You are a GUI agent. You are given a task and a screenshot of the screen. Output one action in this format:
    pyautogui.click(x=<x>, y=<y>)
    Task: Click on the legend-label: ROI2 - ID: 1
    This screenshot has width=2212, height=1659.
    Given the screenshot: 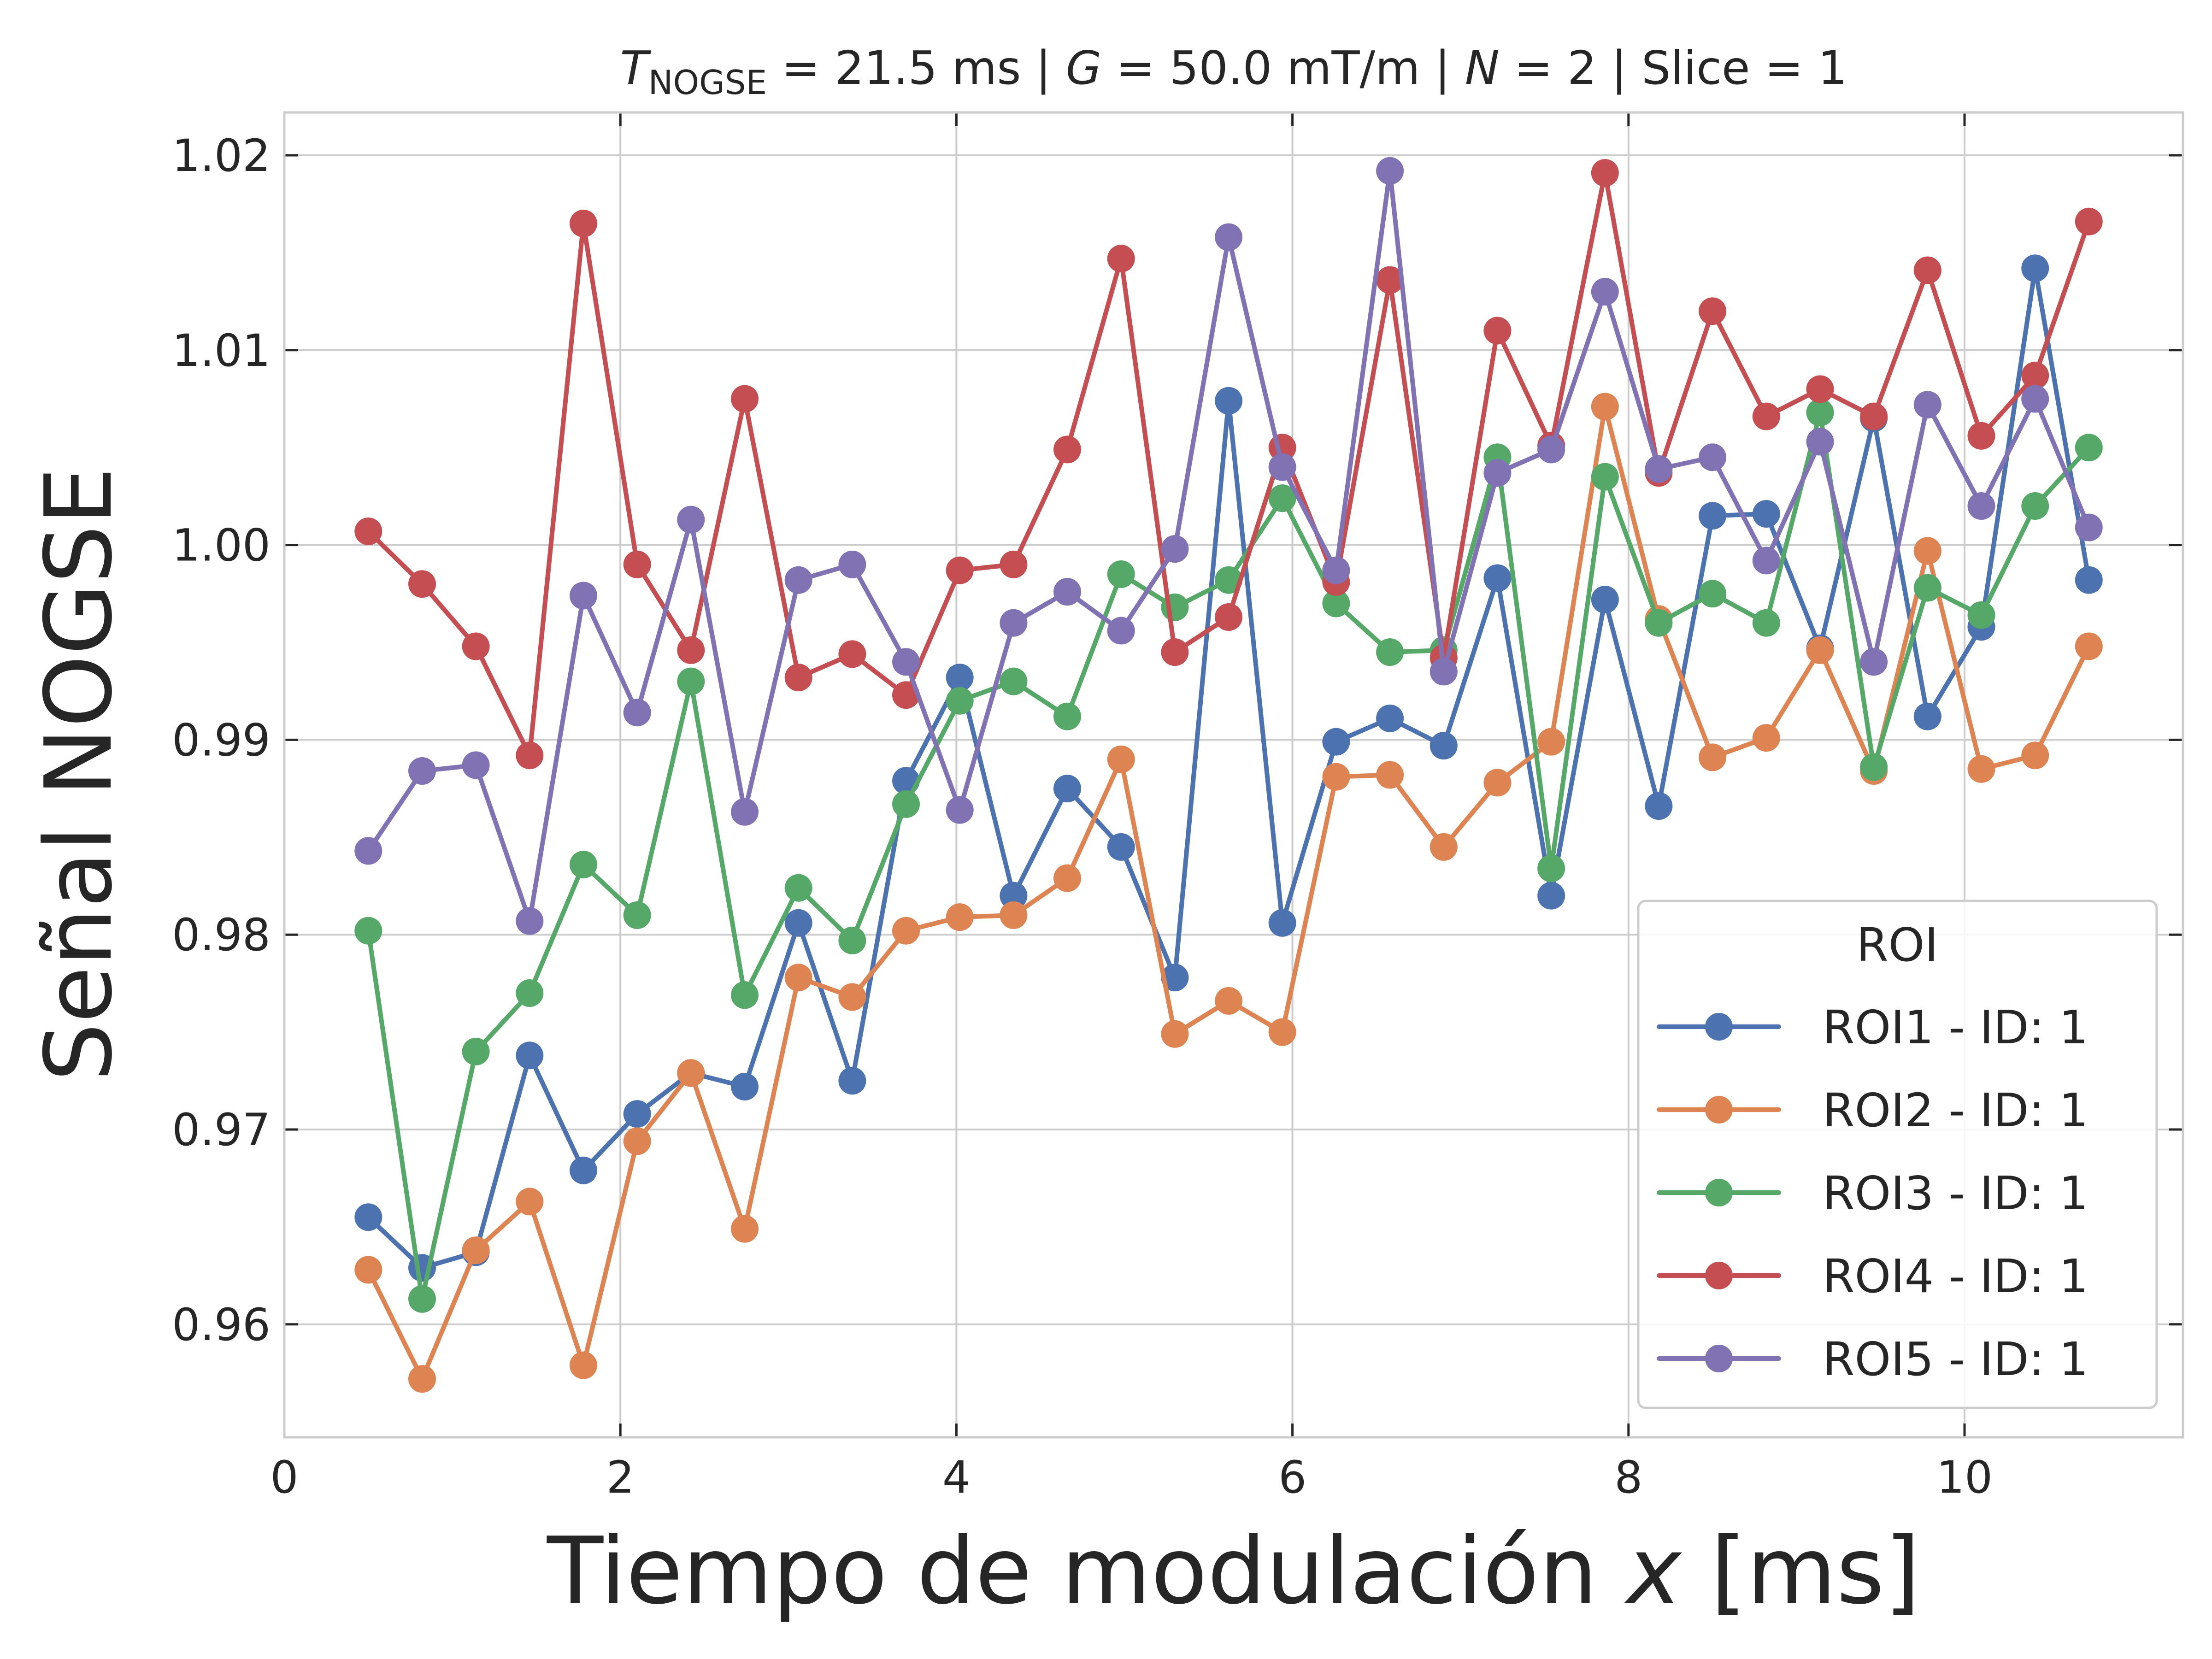 What is the action you would take?
    pyautogui.click(x=1955, y=1110)
    